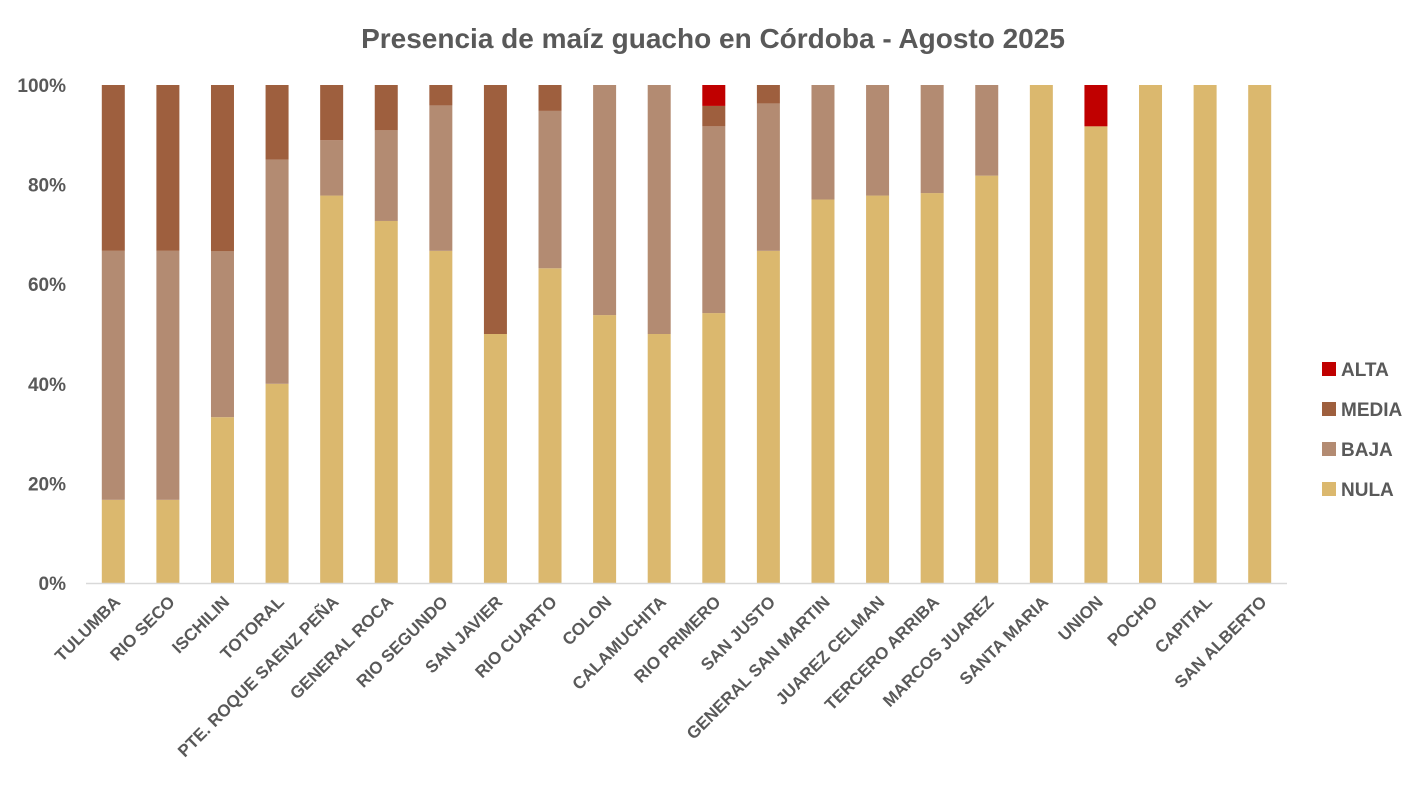 The width and height of the screenshot is (1427, 801). I want to click on bar-pte-roque-saenz-pena-media, so click(332, 113).